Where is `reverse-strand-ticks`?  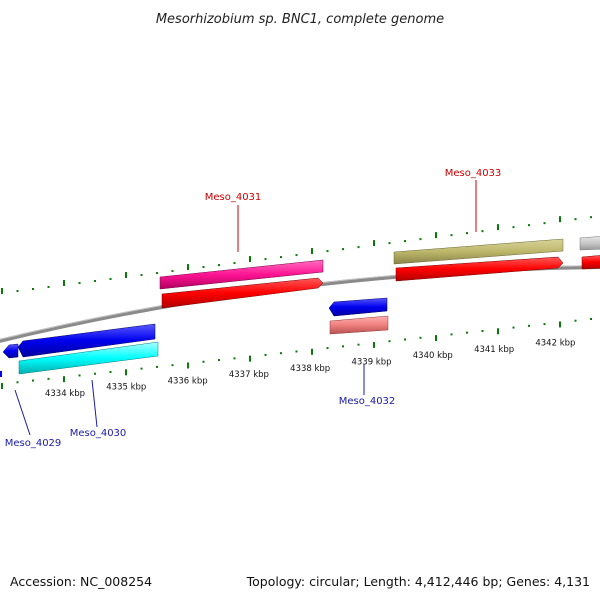
reverse-strand-ticks is located at coordinates (296, 353).